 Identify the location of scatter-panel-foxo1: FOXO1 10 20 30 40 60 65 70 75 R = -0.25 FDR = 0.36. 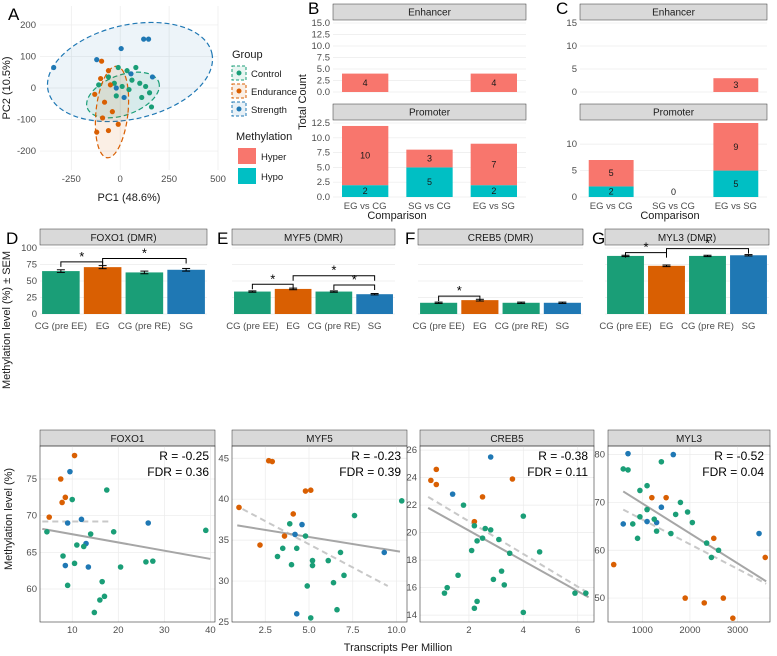
(121, 532).